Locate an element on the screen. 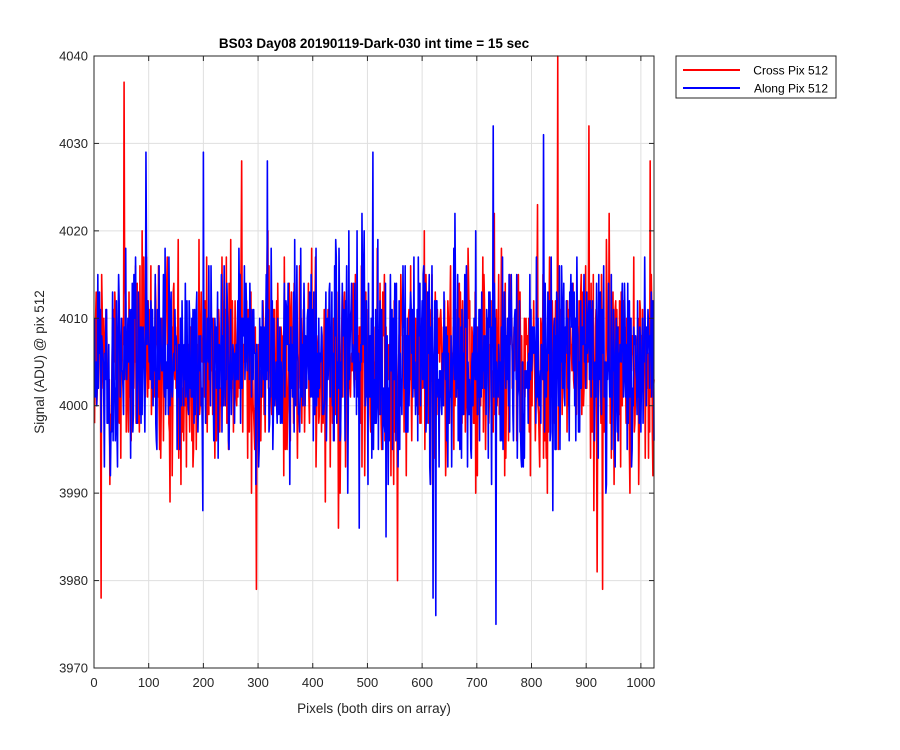 This screenshot has height=750, width=900. y-tick-label: 3980 is located at coordinates (73, 580).